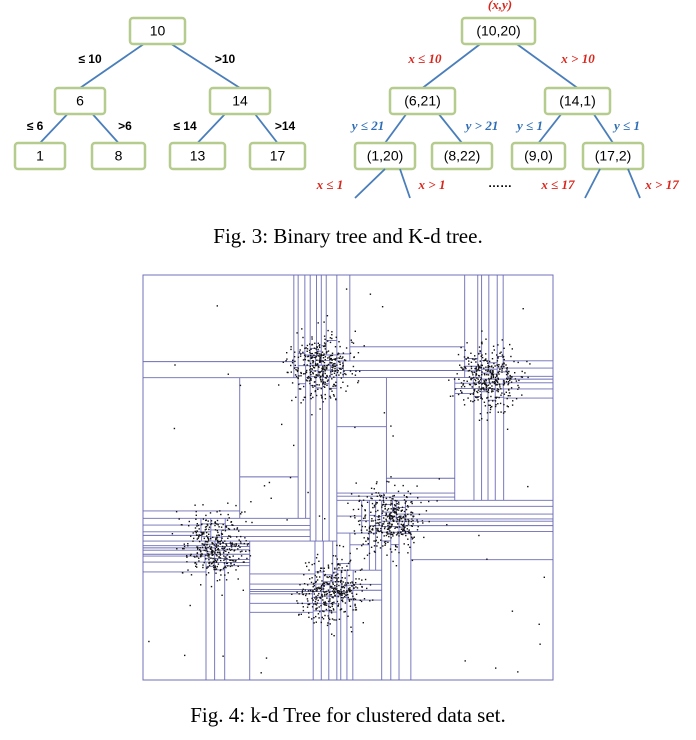 Image resolution: width=696 pixels, height=740 pixels. I want to click on edge-label: y ≤ 21, so click(367, 125).